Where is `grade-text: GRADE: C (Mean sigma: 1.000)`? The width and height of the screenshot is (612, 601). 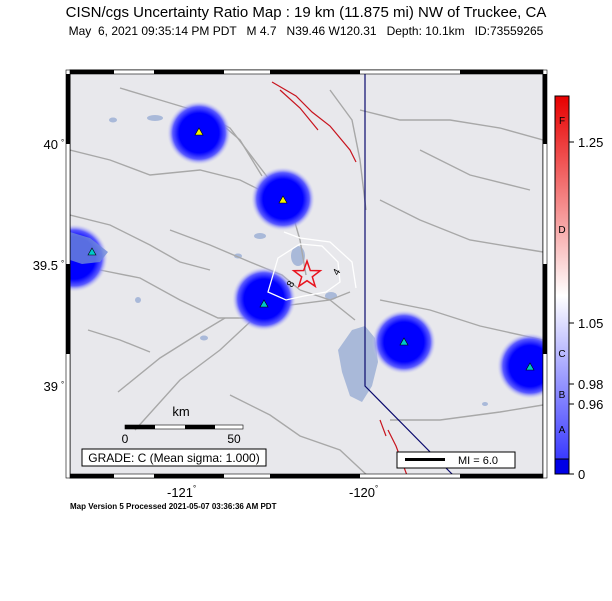
grade-text: GRADE: C (Mean sigma: 1.000) is located at coordinates (173, 458).